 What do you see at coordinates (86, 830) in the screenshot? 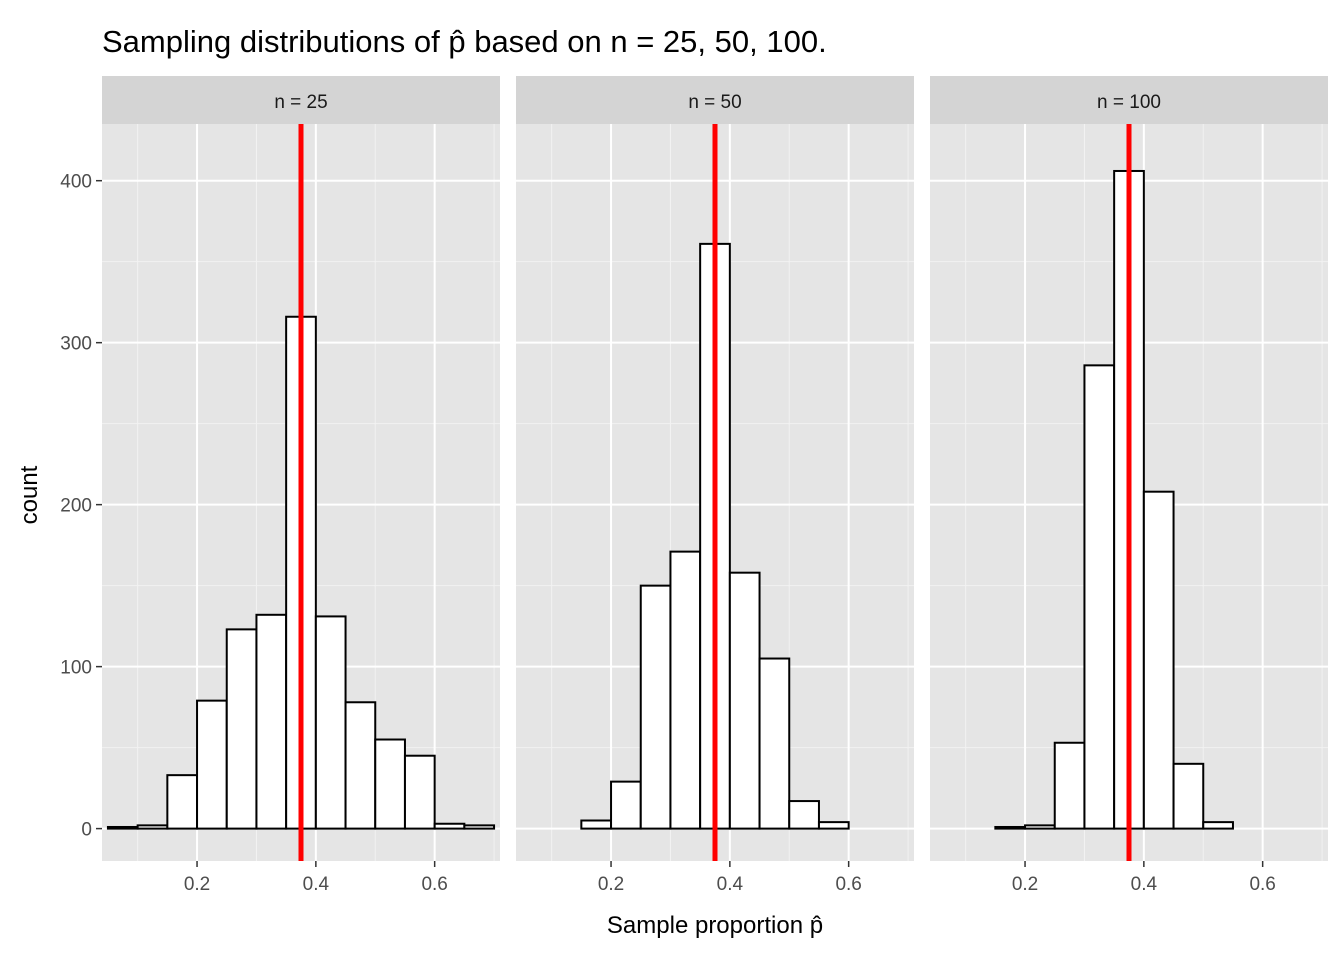
I see `y-tick-label: 0` at bounding box center [86, 830].